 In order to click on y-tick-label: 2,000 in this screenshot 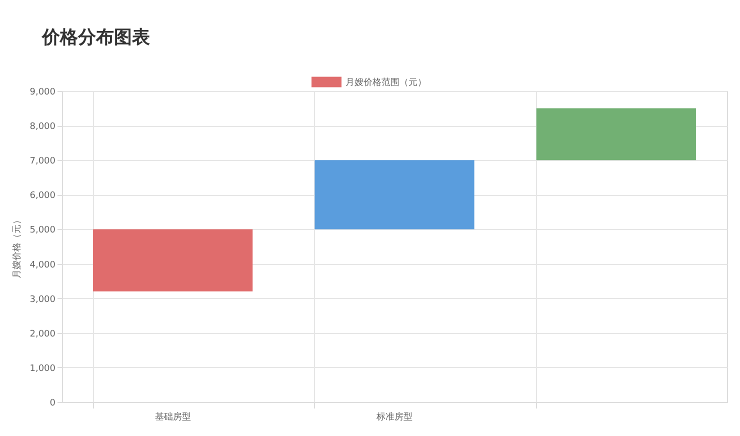, I will do `click(43, 334)`.